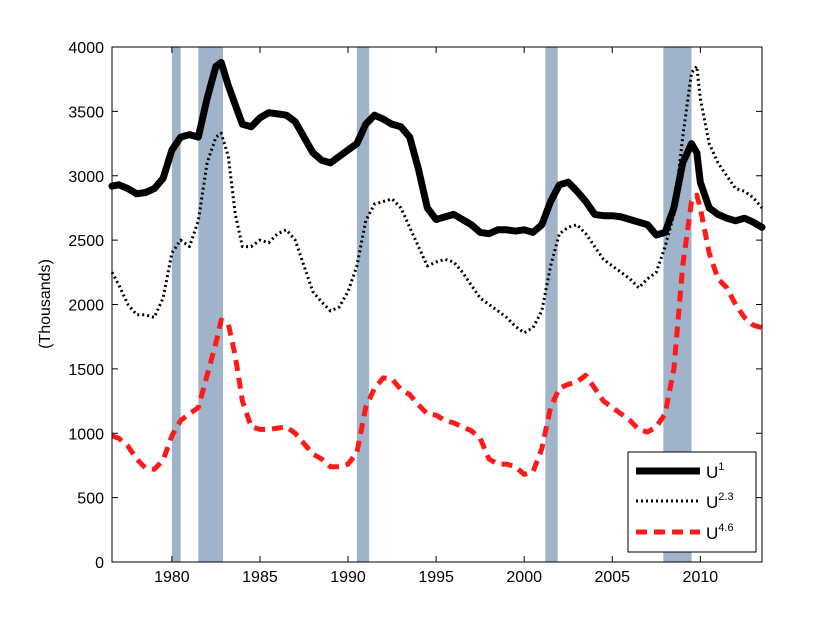  Describe the element at coordinates (90, 499) in the screenshot. I see `y-tick-label: 500` at that location.